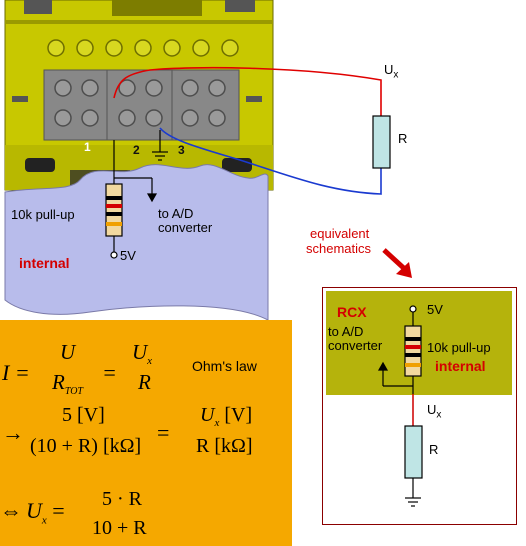 This screenshot has width=526, height=546. What do you see at coordinates (403, 138) in the screenshot?
I see `r-label: R` at bounding box center [403, 138].